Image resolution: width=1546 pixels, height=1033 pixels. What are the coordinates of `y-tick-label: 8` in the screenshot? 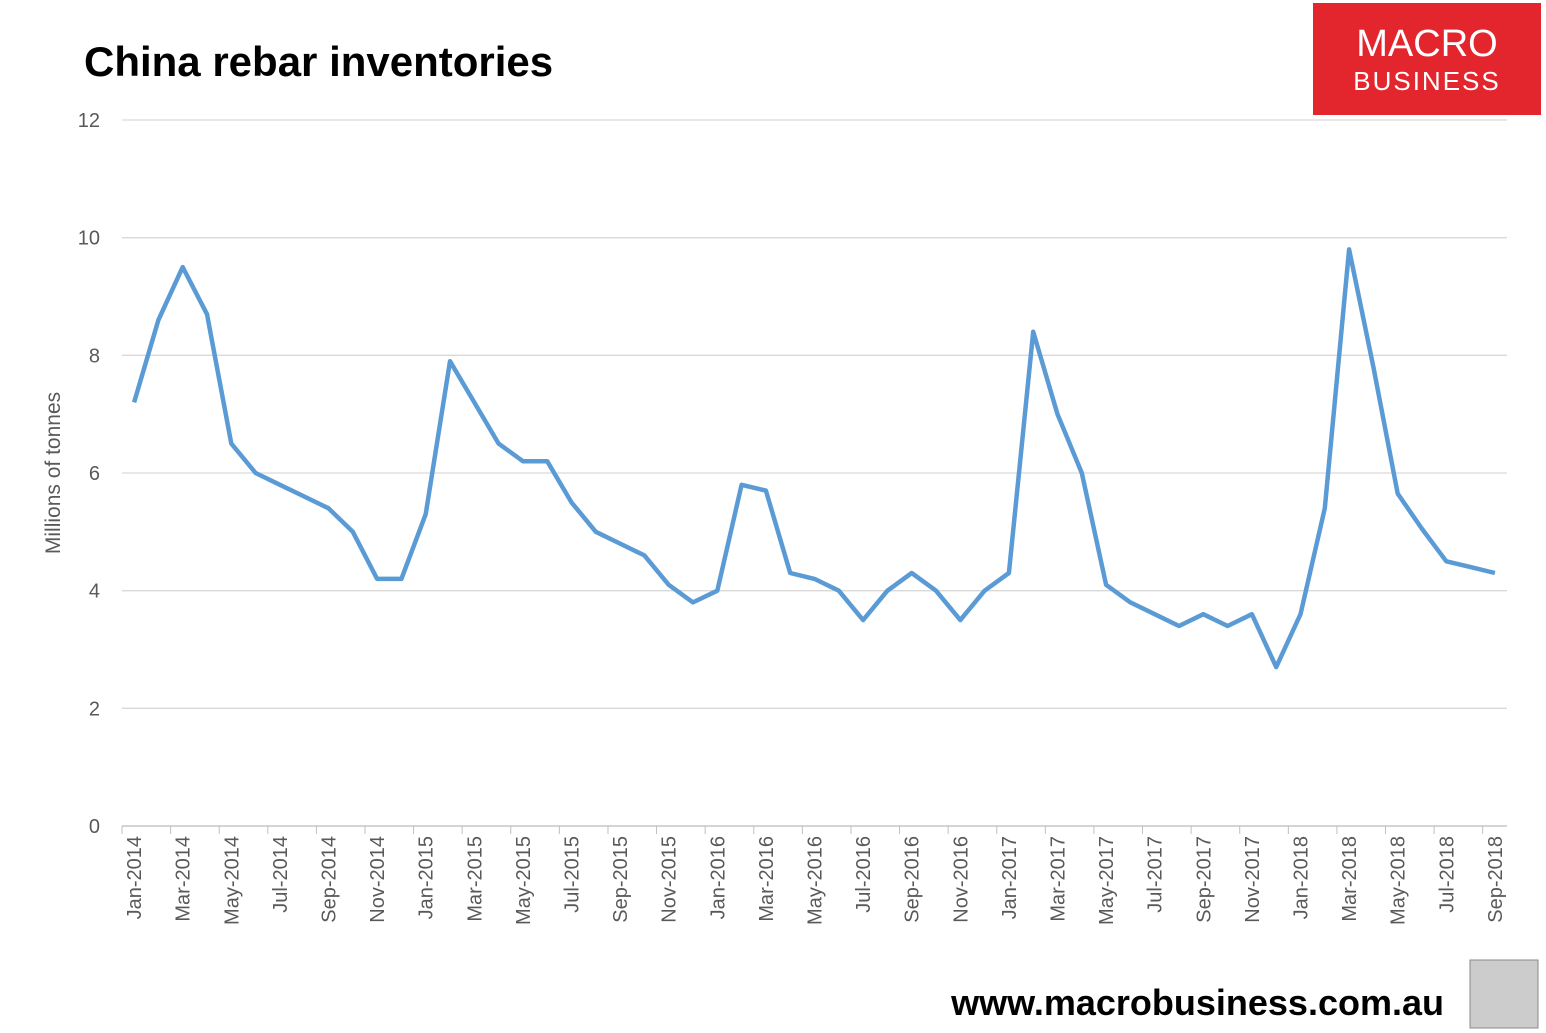 It's located at (94, 356).